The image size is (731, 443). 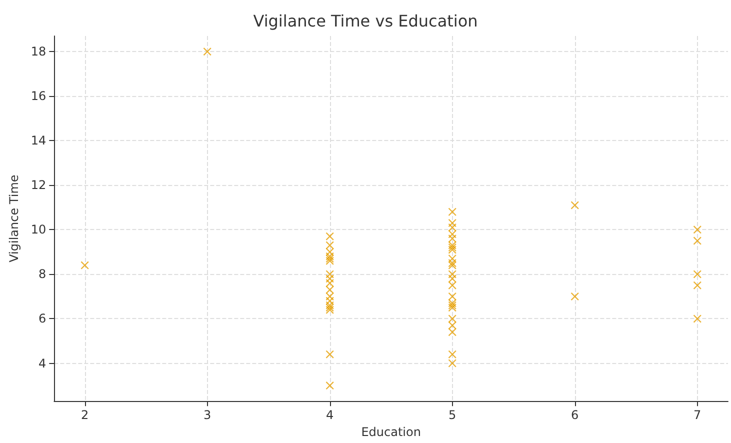 What do you see at coordinates (38, 51) in the screenshot?
I see `y-tick-label: 18` at bounding box center [38, 51].